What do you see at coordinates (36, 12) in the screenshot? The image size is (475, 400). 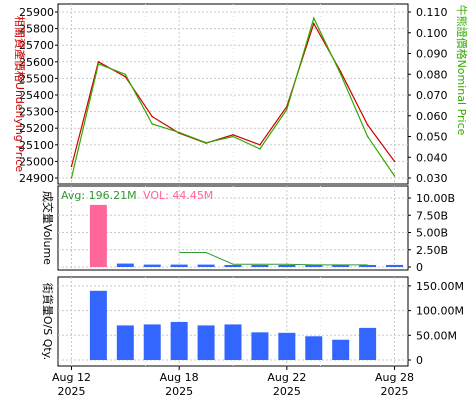 I see `left-tick-label: 25900` at bounding box center [36, 12].